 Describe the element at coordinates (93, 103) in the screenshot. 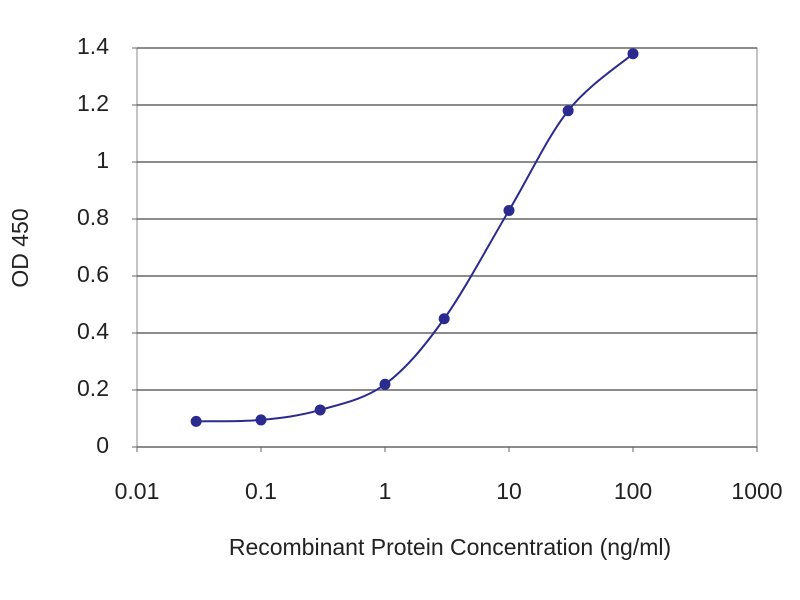

I see `y-tick-label: 1.2` at that location.